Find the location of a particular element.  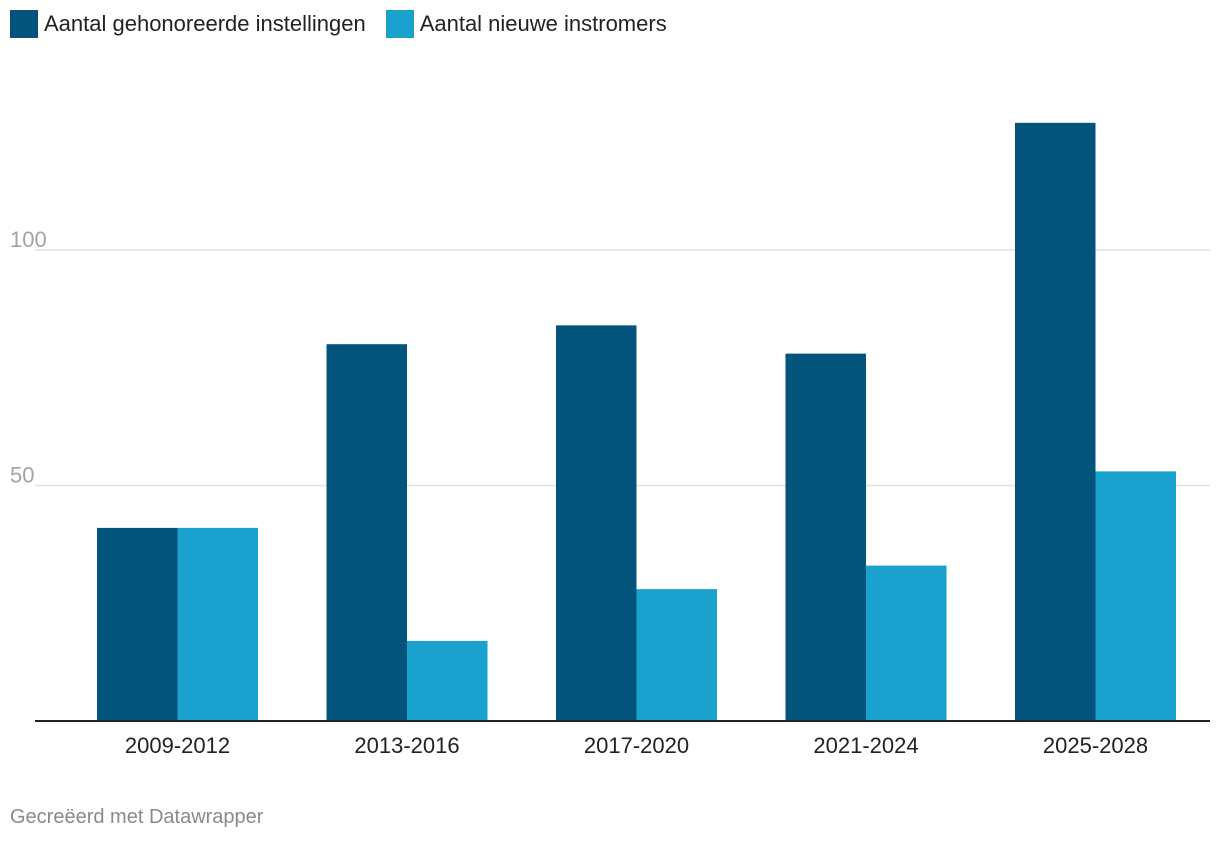

y-tick-label-100: 100 is located at coordinates (28, 239).